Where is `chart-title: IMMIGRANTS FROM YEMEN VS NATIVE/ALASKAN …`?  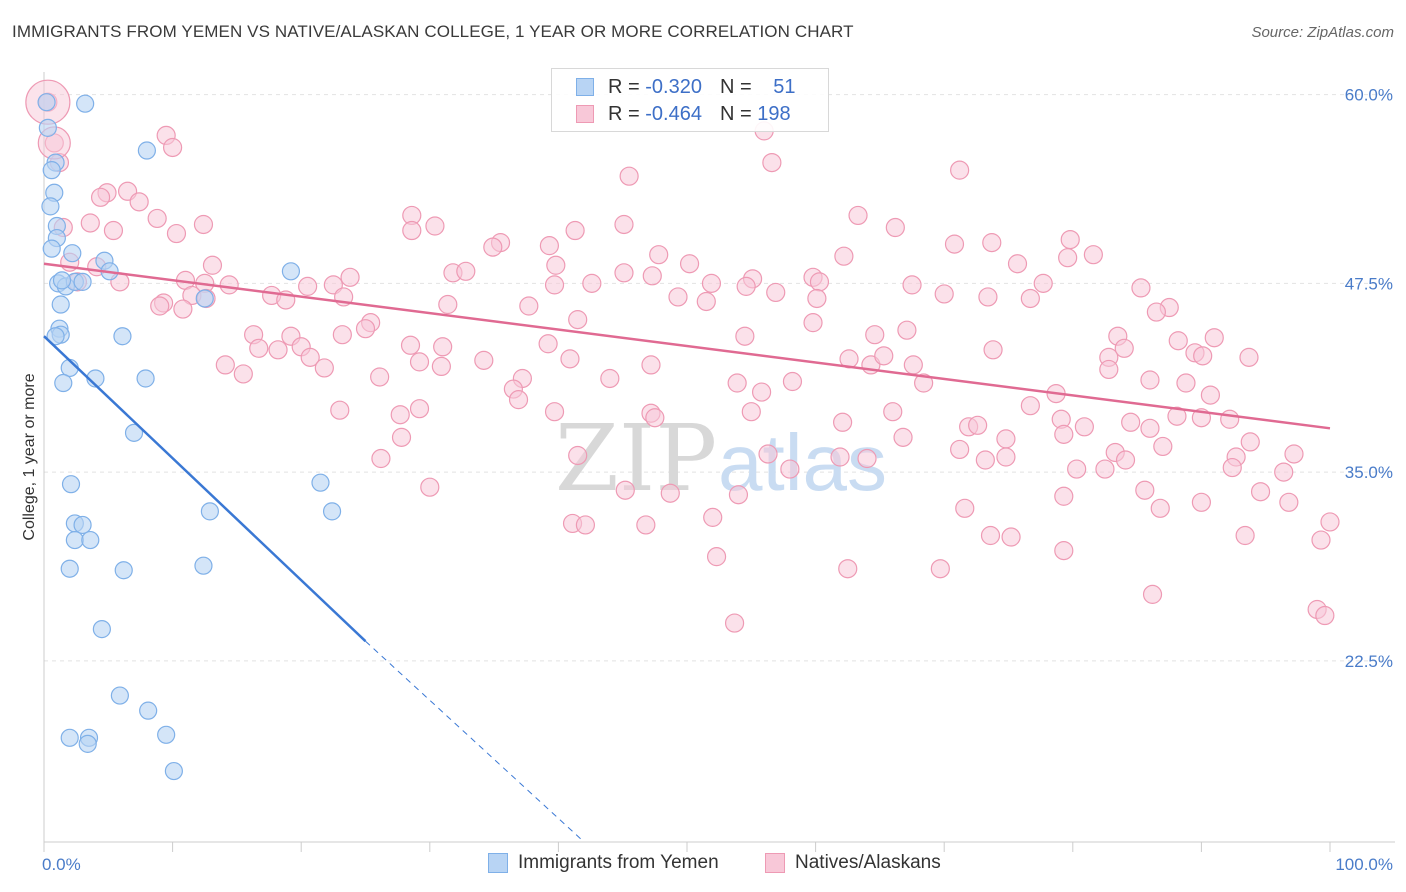
chart-title: IMMIGRANTS FROM YEMEN VS NATIVE/ALASKAN … is located at coordinates (433, 31).